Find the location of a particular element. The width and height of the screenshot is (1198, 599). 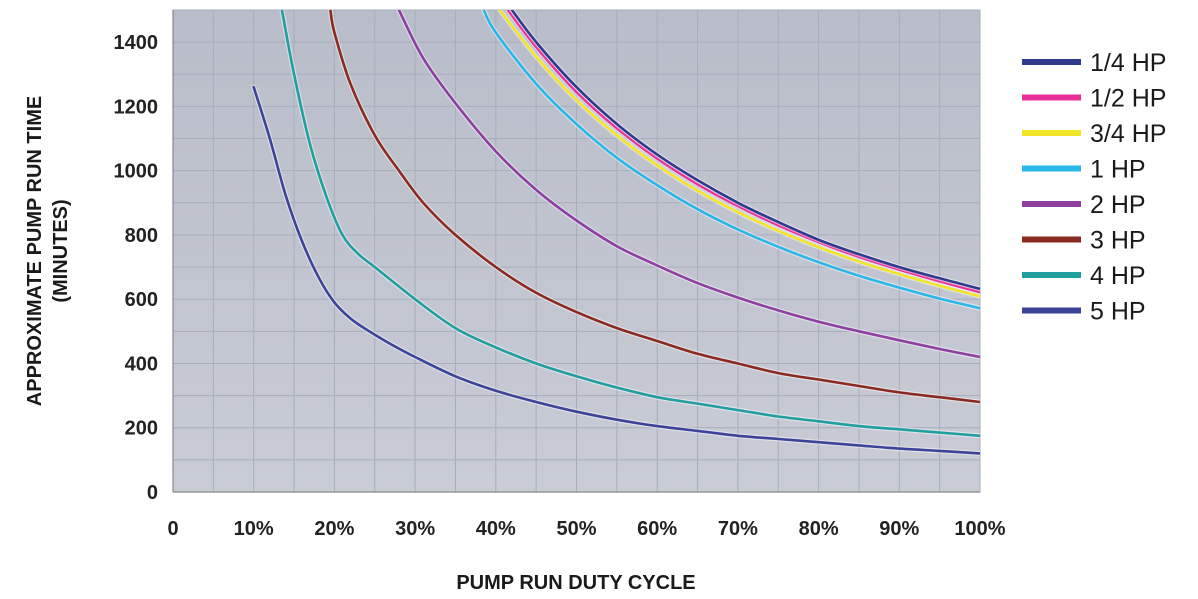

legend-swatch-3-hp is located at coordinates (1051, 239).